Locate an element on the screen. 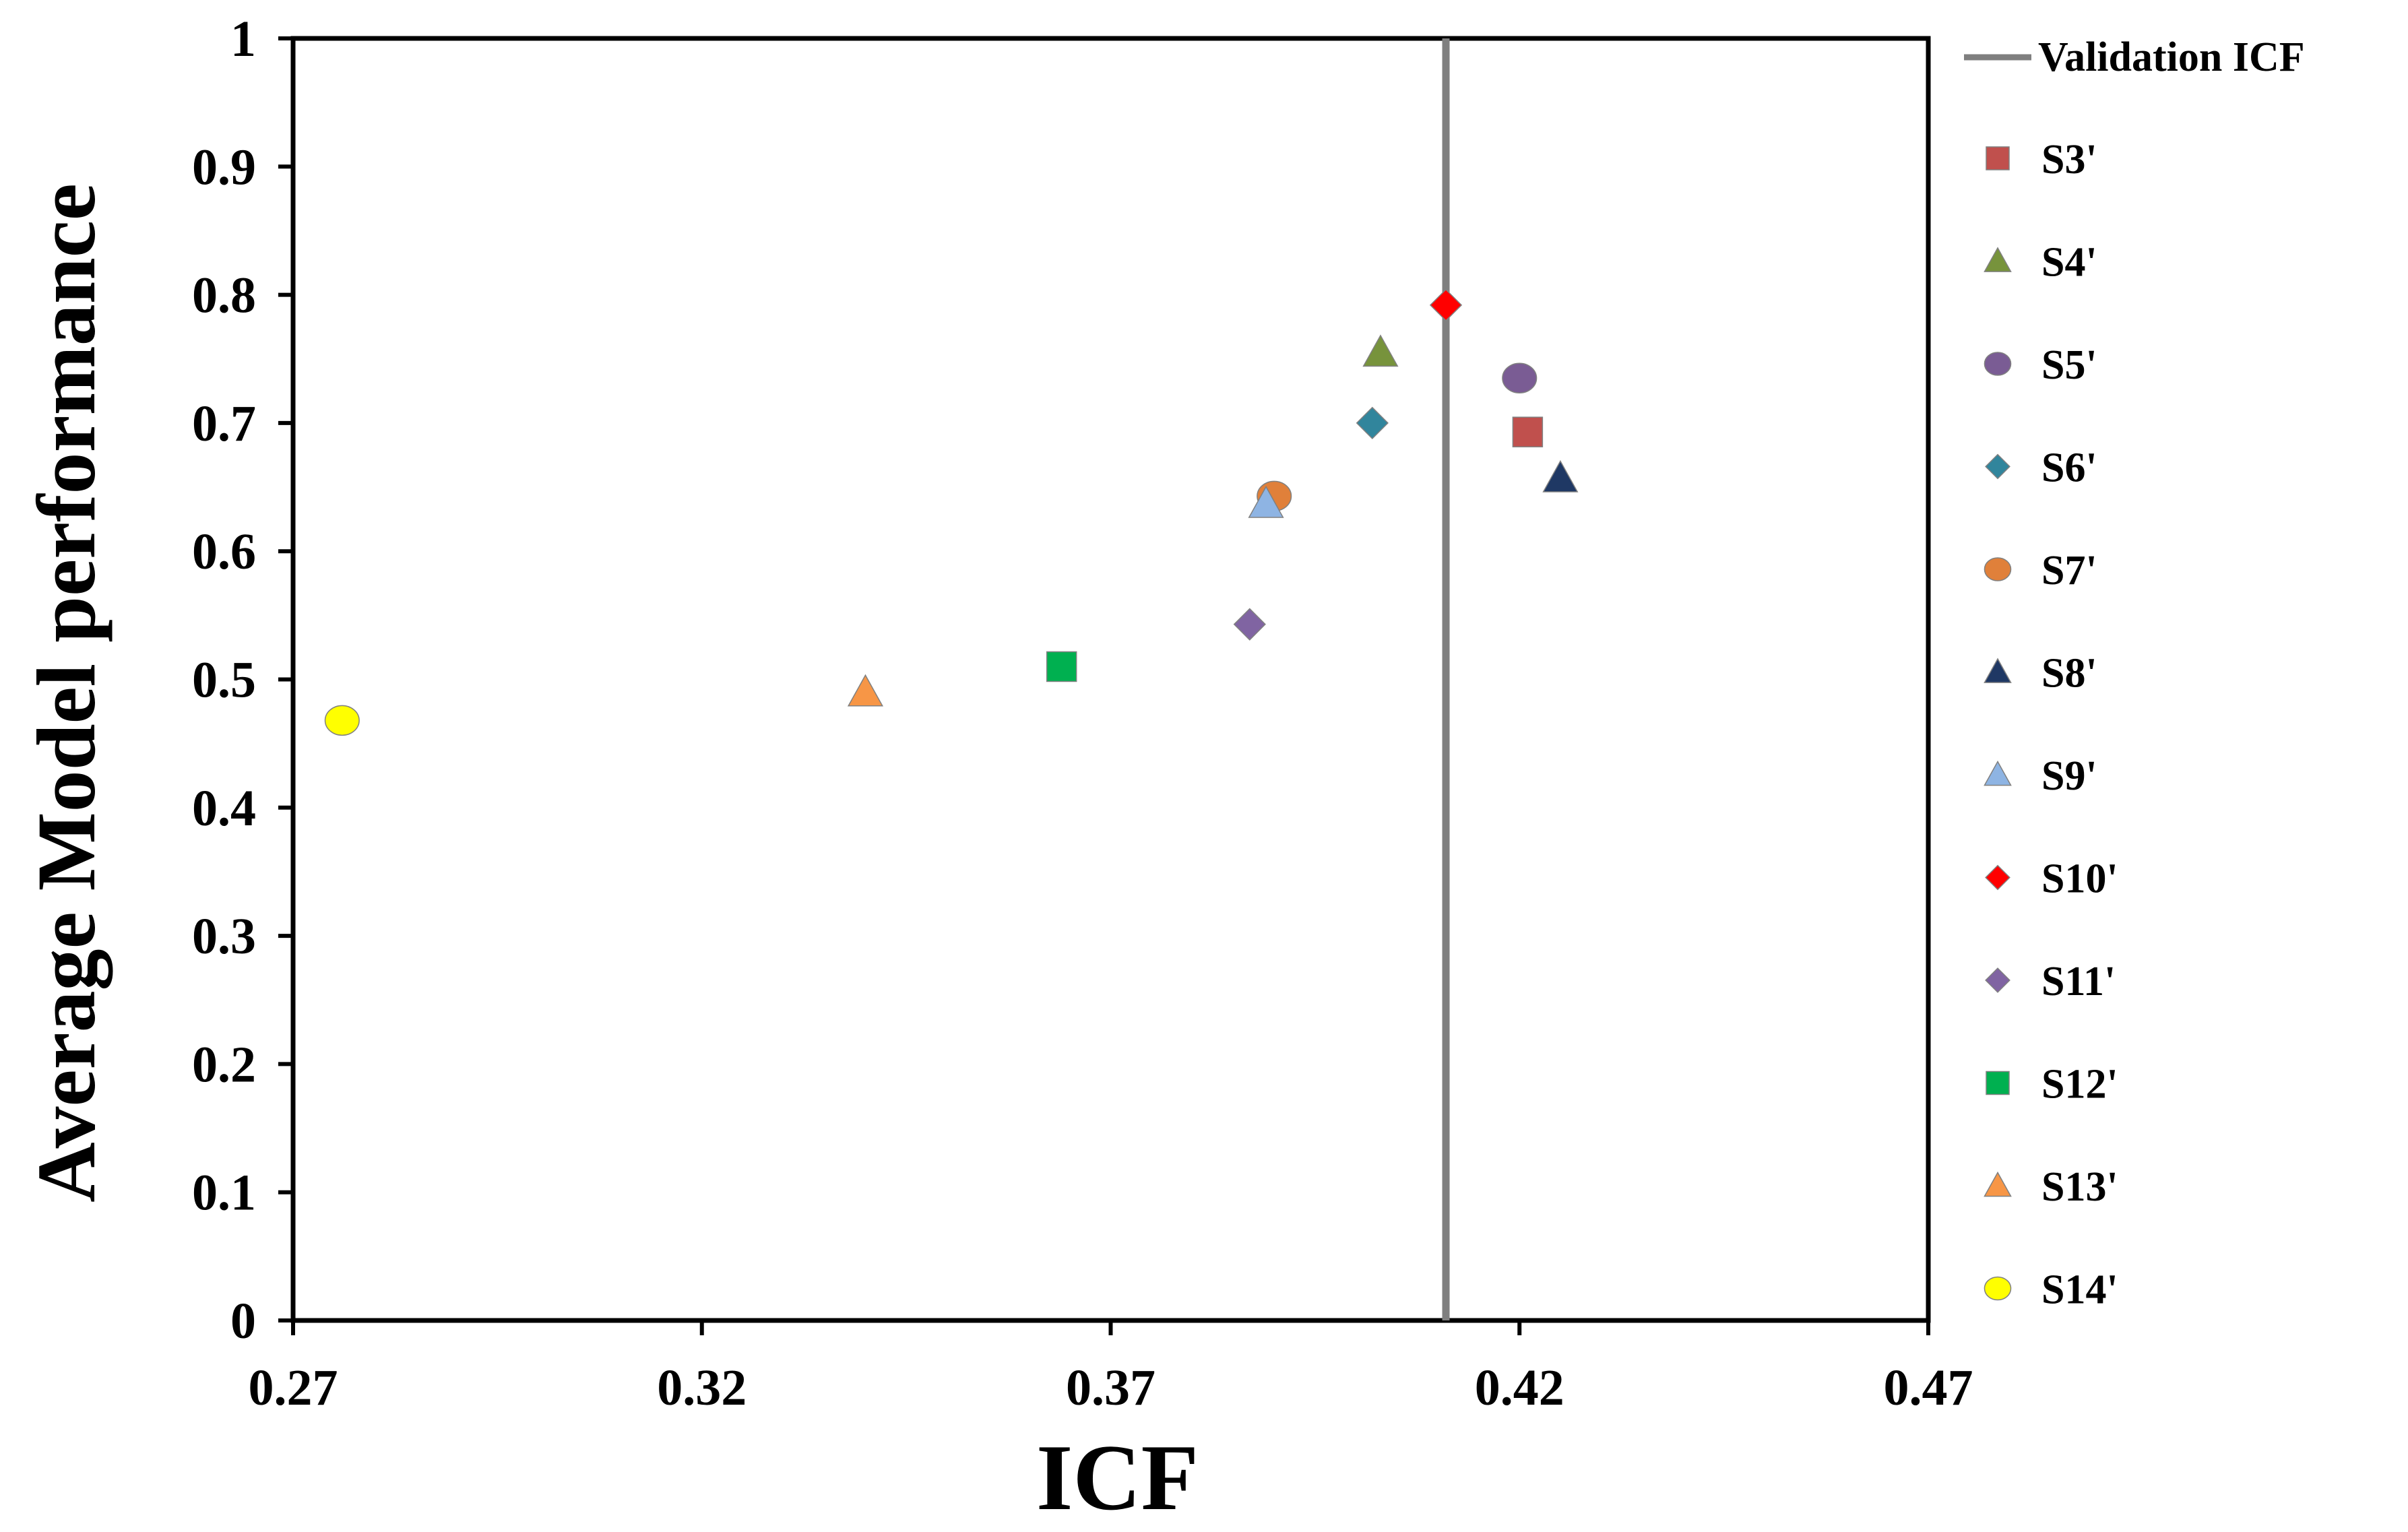  y-tick-label: 0 is located at coordinates (243, 1321).